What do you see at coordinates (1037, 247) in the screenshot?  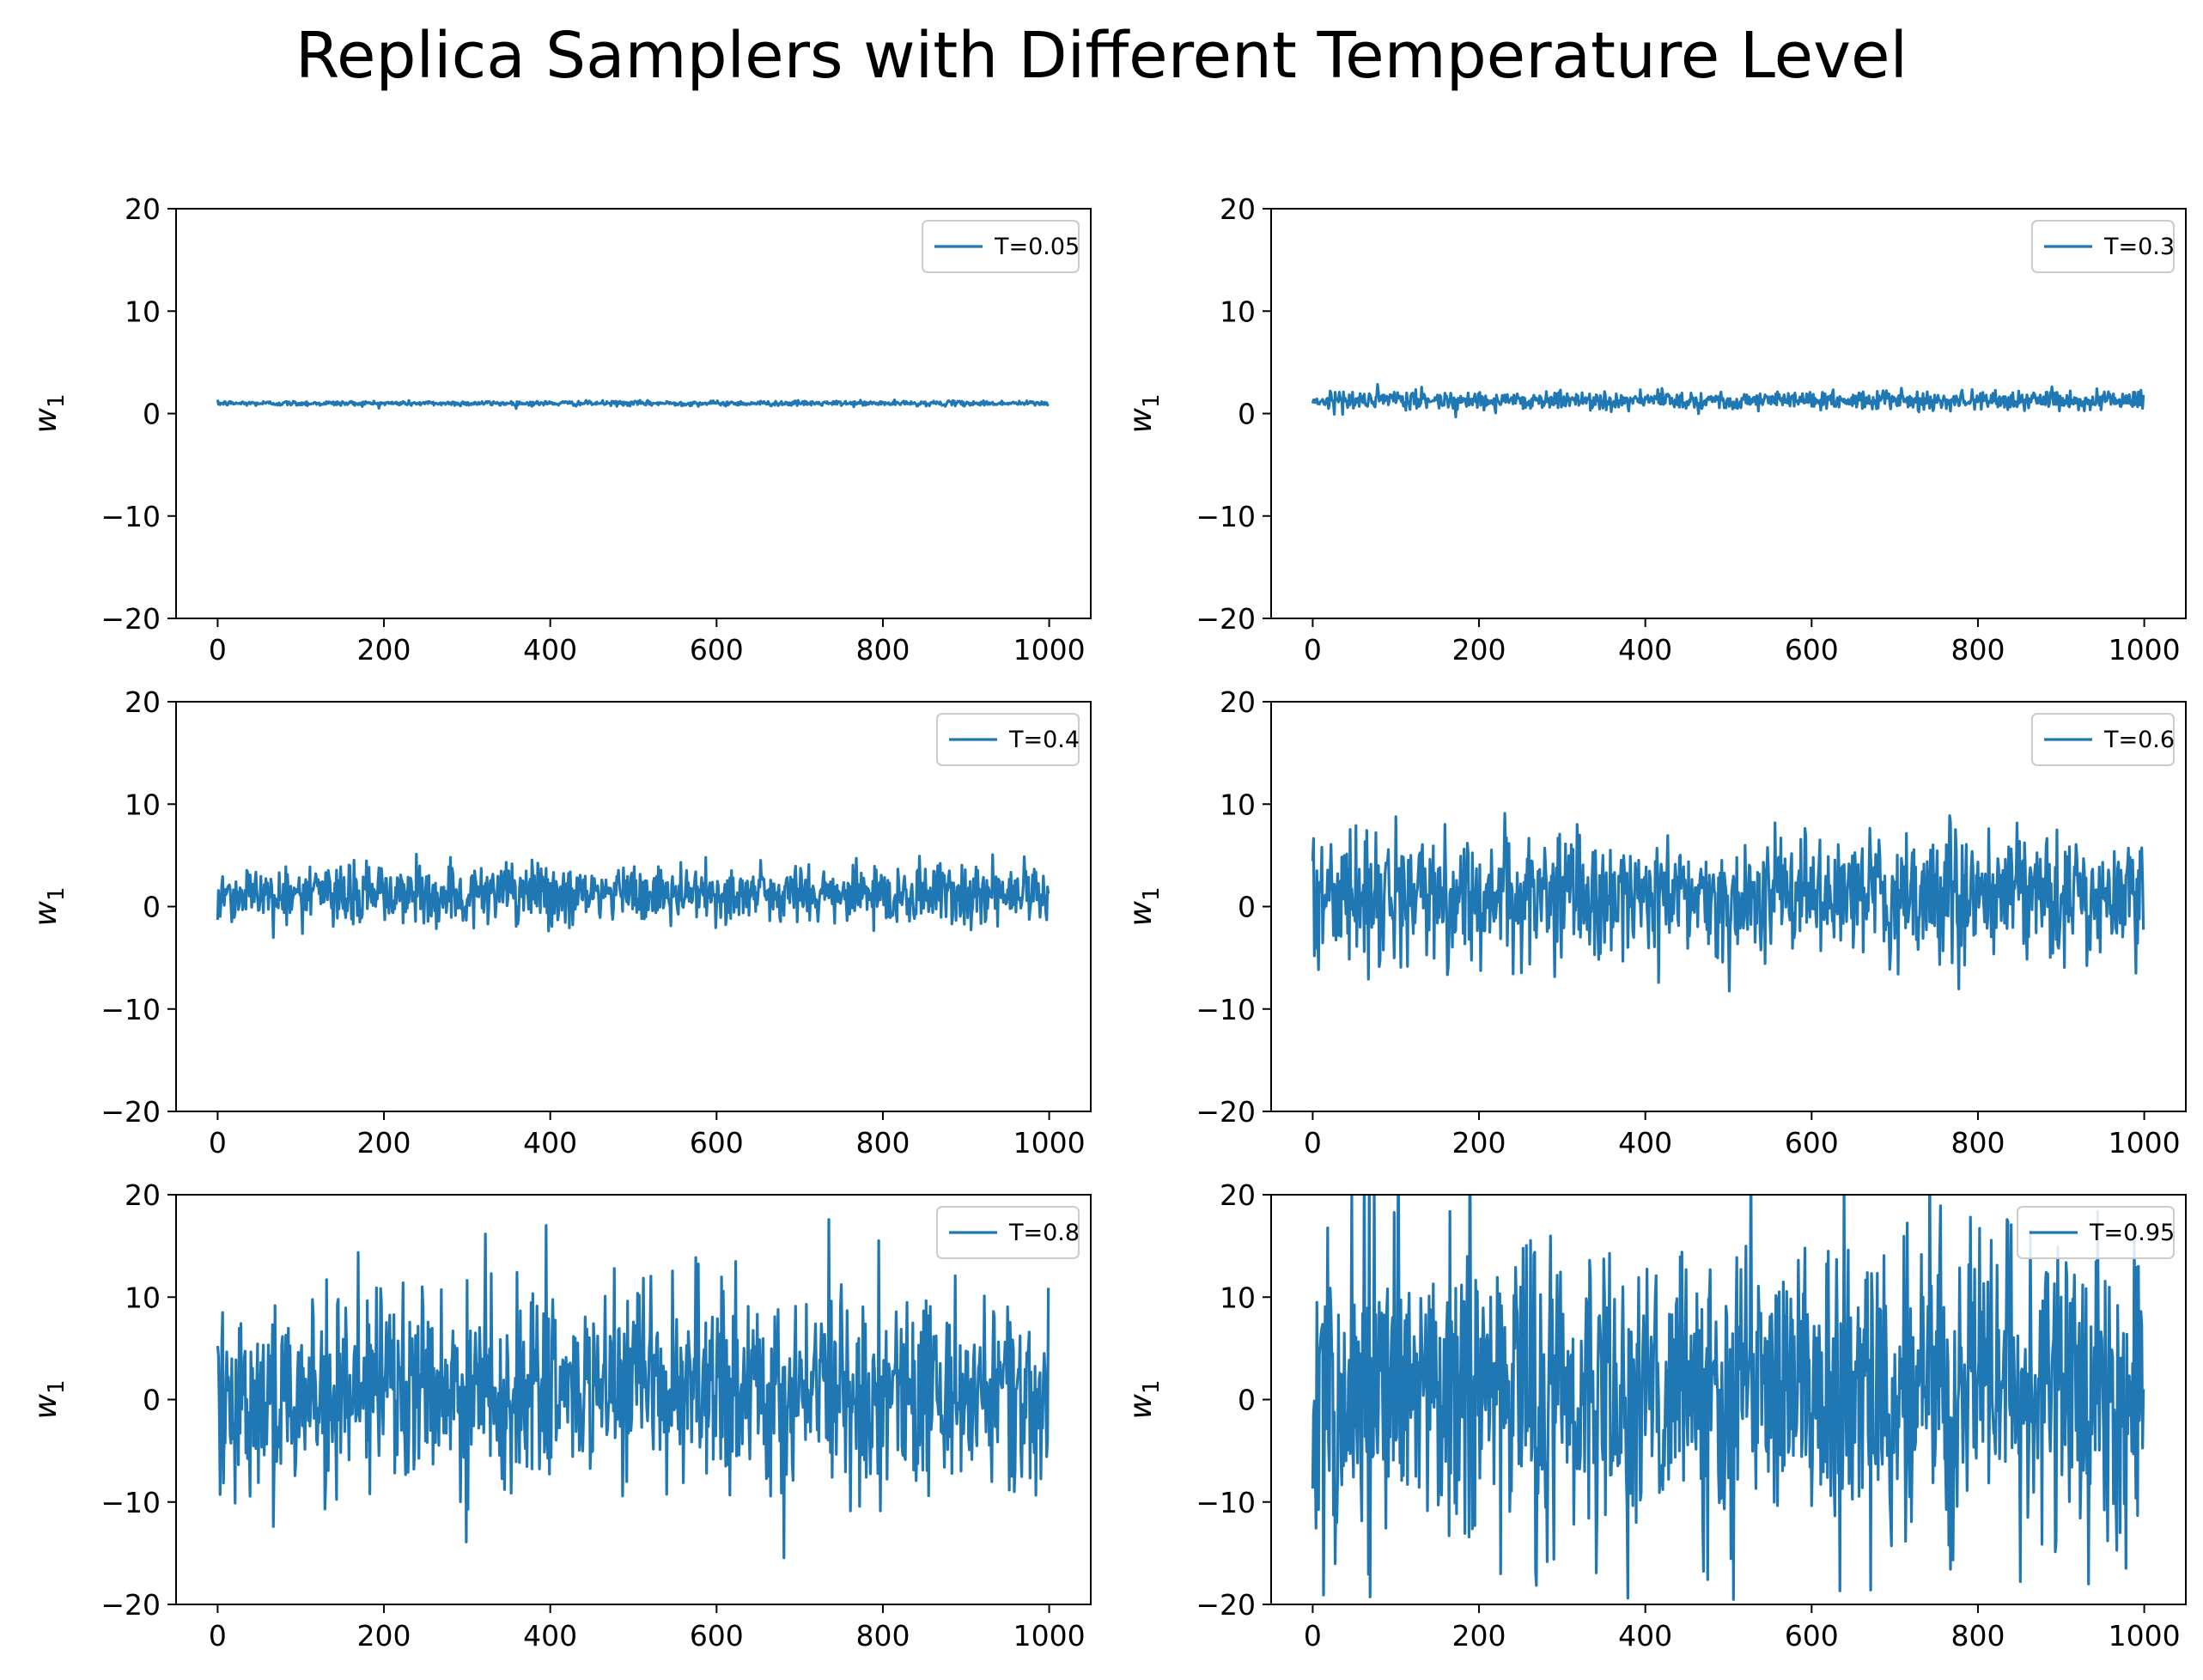 I see `legend-label: T=0.05` at bounding box center [1037, 247].